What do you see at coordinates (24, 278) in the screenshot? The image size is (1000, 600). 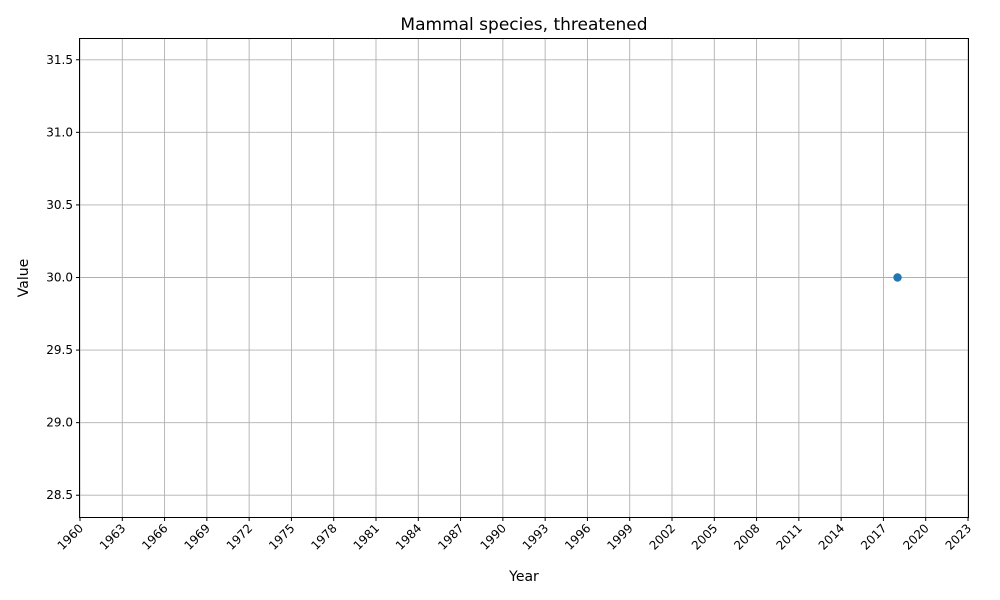 I see `y-axis-title: Value` at bounding box center [24, 278].